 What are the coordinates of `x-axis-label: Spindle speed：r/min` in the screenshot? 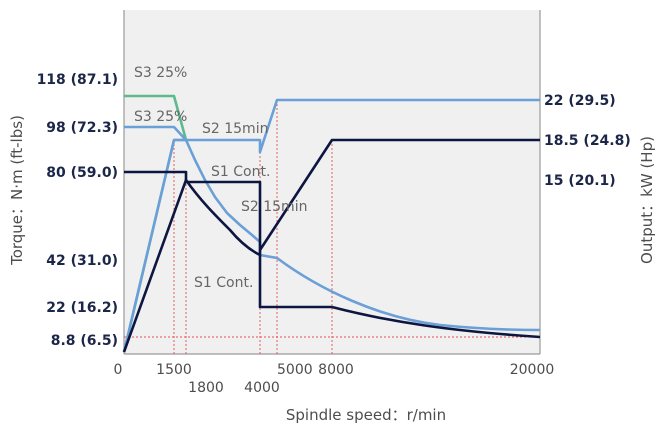 It's located at (366, 415).